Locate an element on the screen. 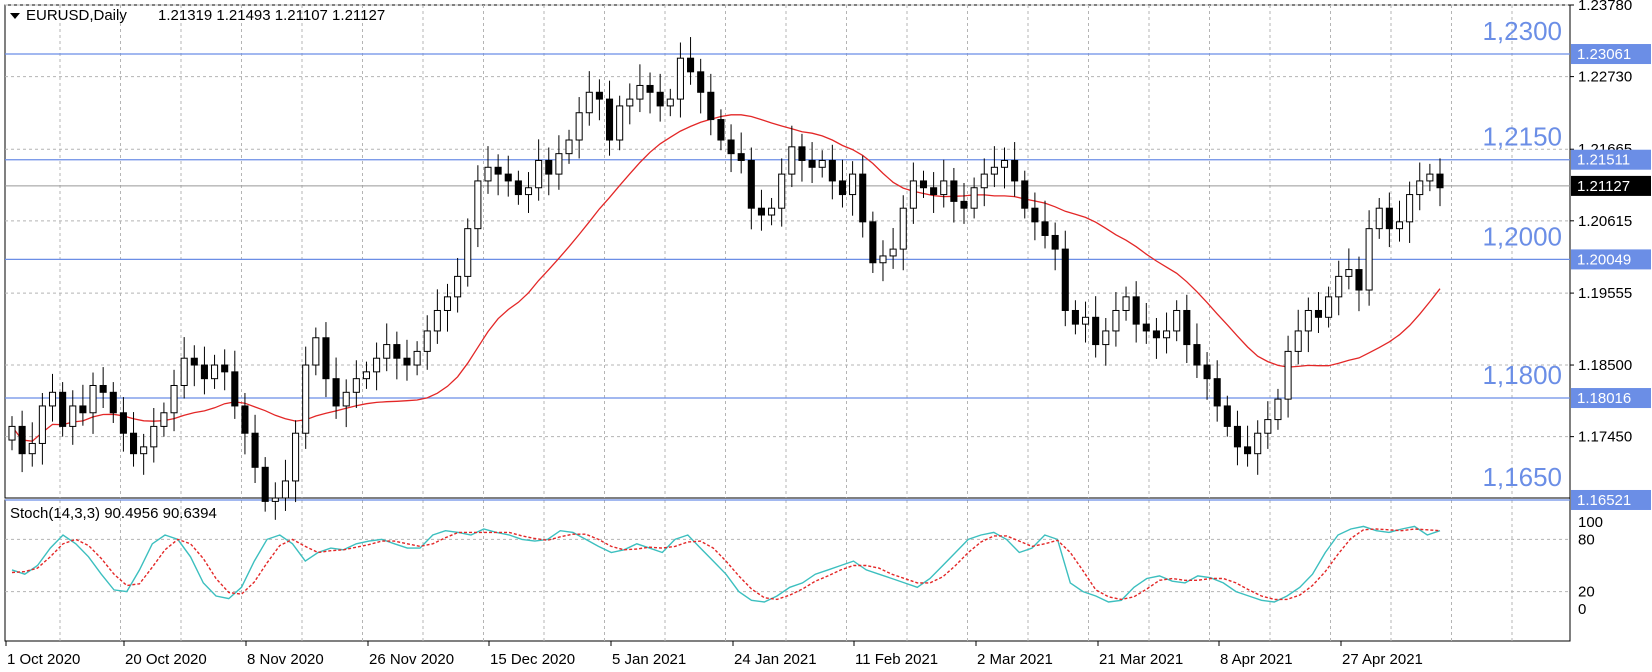  stoch-signal-line is located at coordinates (726, 564).